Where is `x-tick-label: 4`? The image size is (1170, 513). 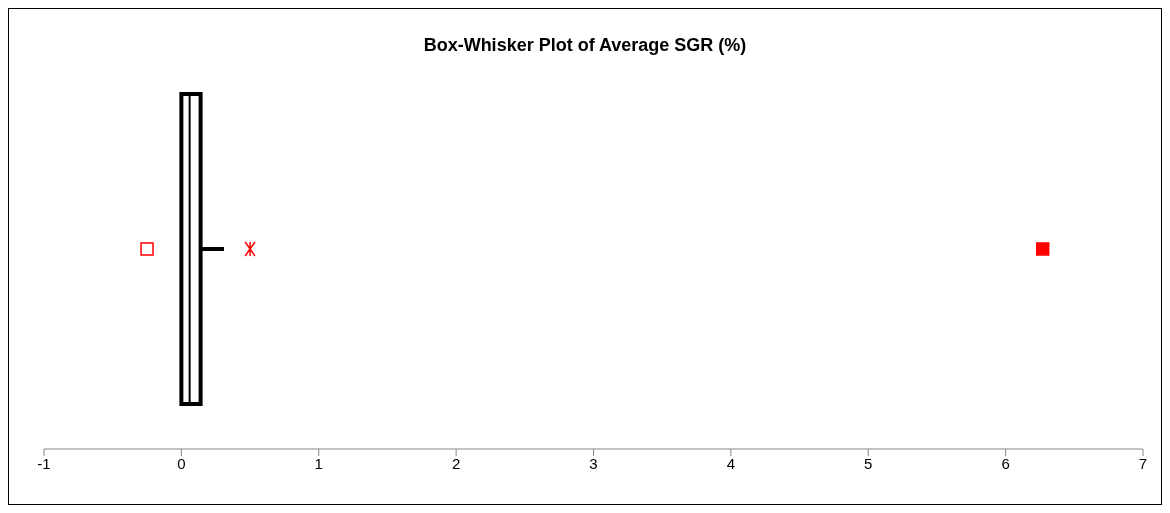 x-tick-label: 4 is located at coordinates (731, 463).